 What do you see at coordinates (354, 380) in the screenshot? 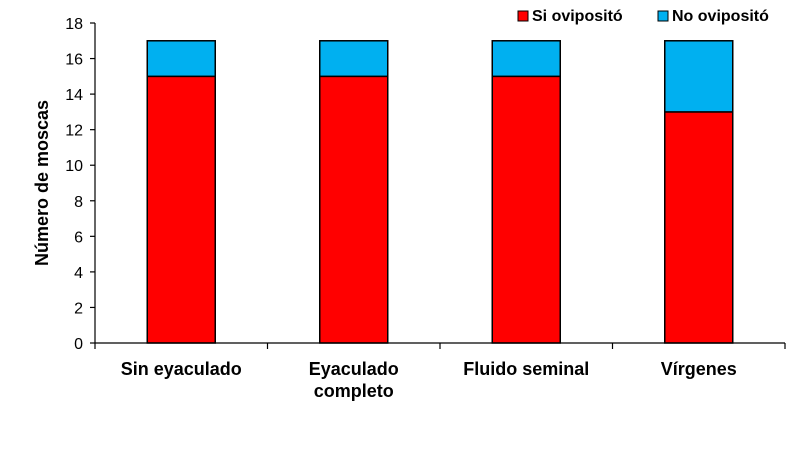
I see `x-category-label: Eyaculado completo` at bounding box center [354, 380].